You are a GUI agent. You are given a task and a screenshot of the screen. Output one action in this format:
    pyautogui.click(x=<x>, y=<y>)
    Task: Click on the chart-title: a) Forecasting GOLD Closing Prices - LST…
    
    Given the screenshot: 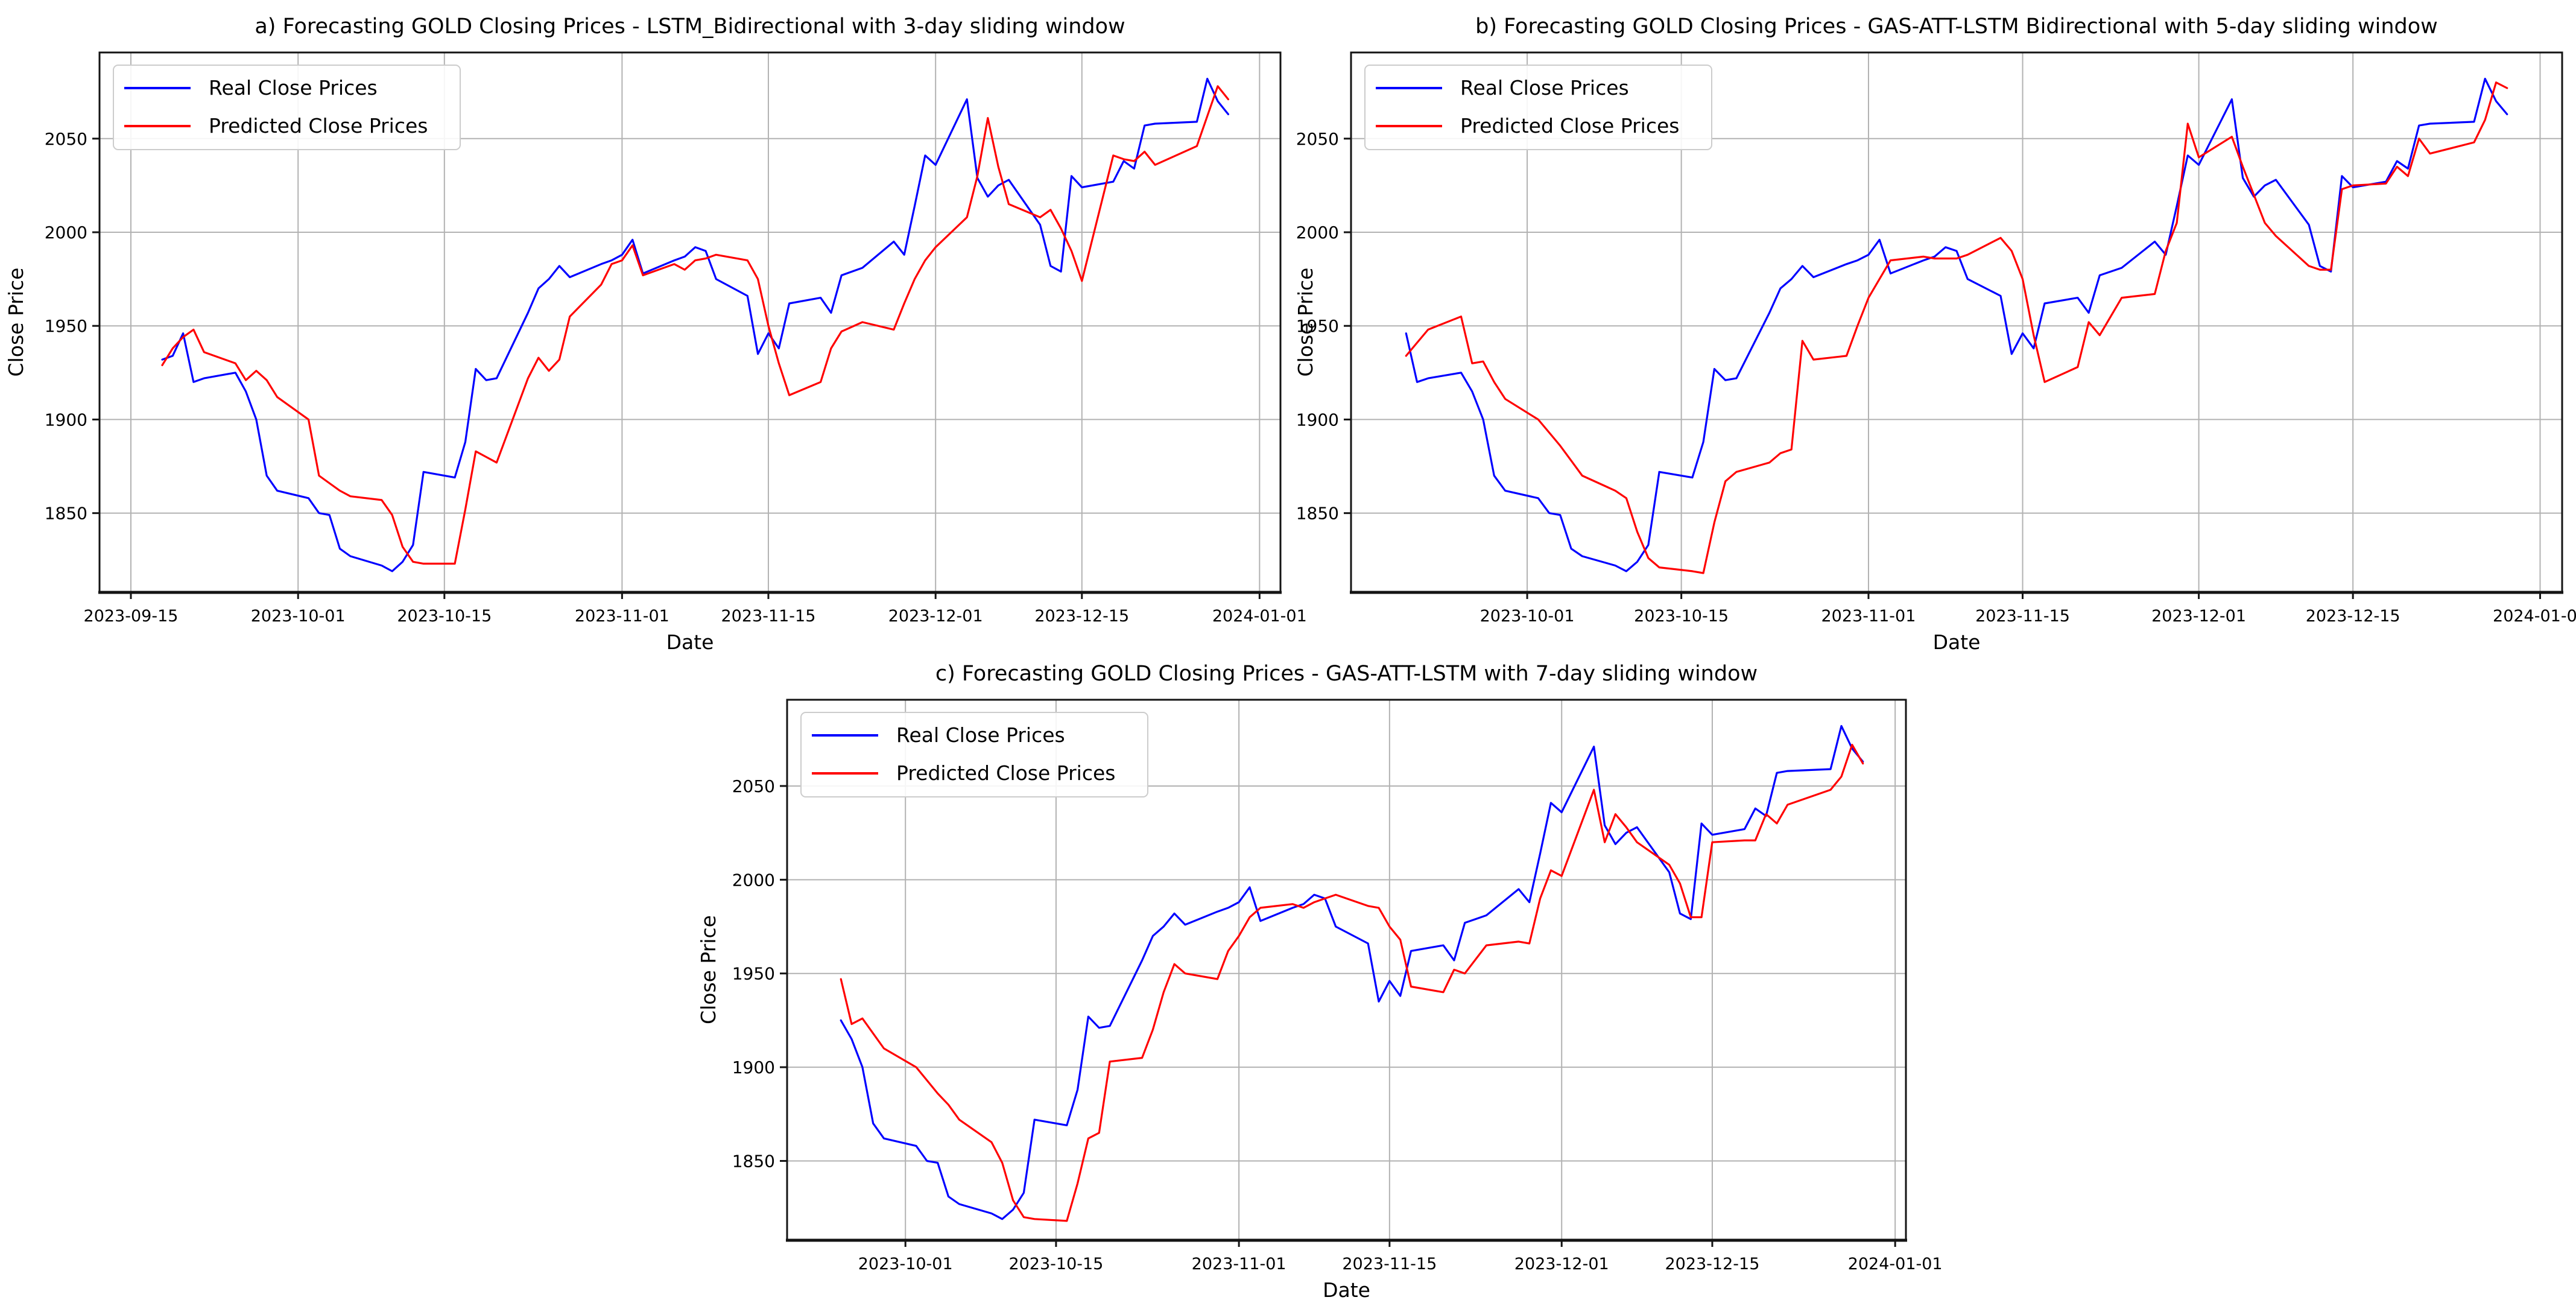 What is the action you would take?
    pyautogui.click(x=690, y=26)
    